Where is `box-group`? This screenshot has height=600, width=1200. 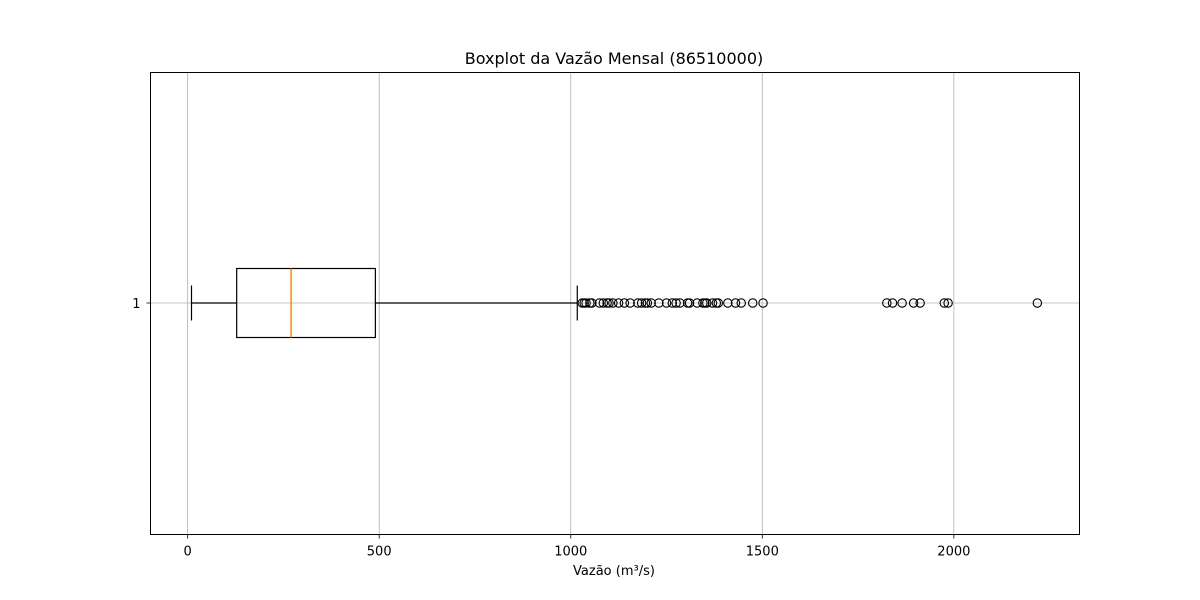
box-group is located at coordinates (616, 303).